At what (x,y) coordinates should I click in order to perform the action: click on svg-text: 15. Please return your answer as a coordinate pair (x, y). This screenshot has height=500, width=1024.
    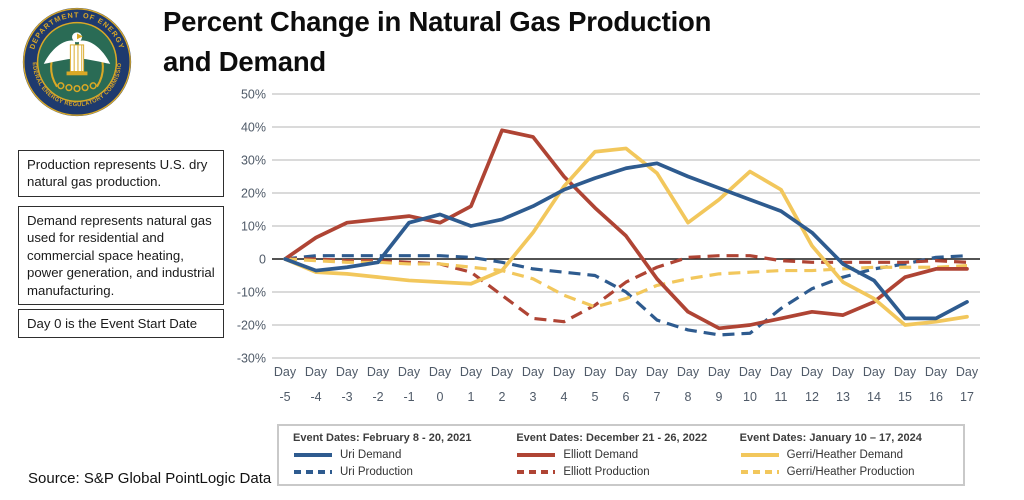
    Looking at the image, I should click on (905, 397).